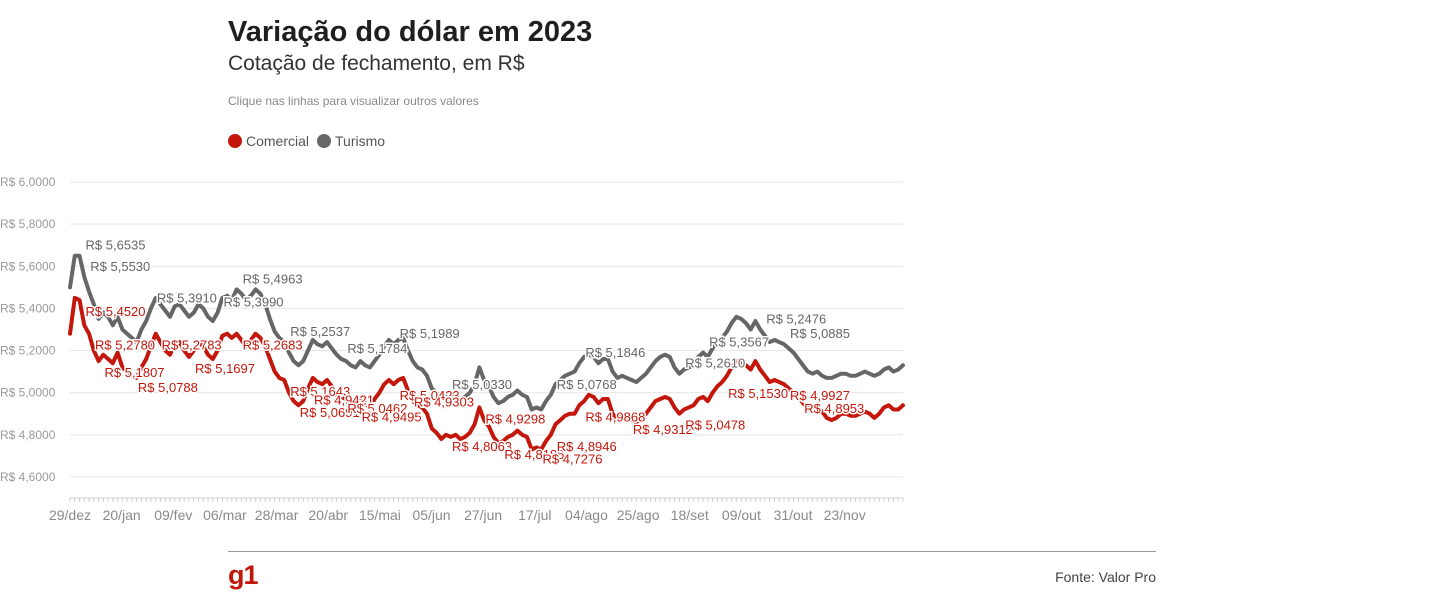  What do you see at coordinates (344, 399) in the screenshot?
I see `data-label: R$ 4,9421` at bounding box center [344, 399].